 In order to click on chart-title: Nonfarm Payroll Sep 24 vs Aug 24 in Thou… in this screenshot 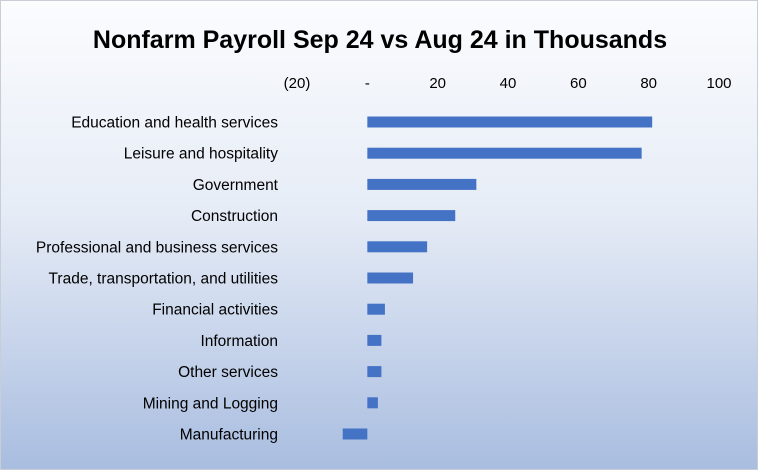, I will do `click(380, 40)`.